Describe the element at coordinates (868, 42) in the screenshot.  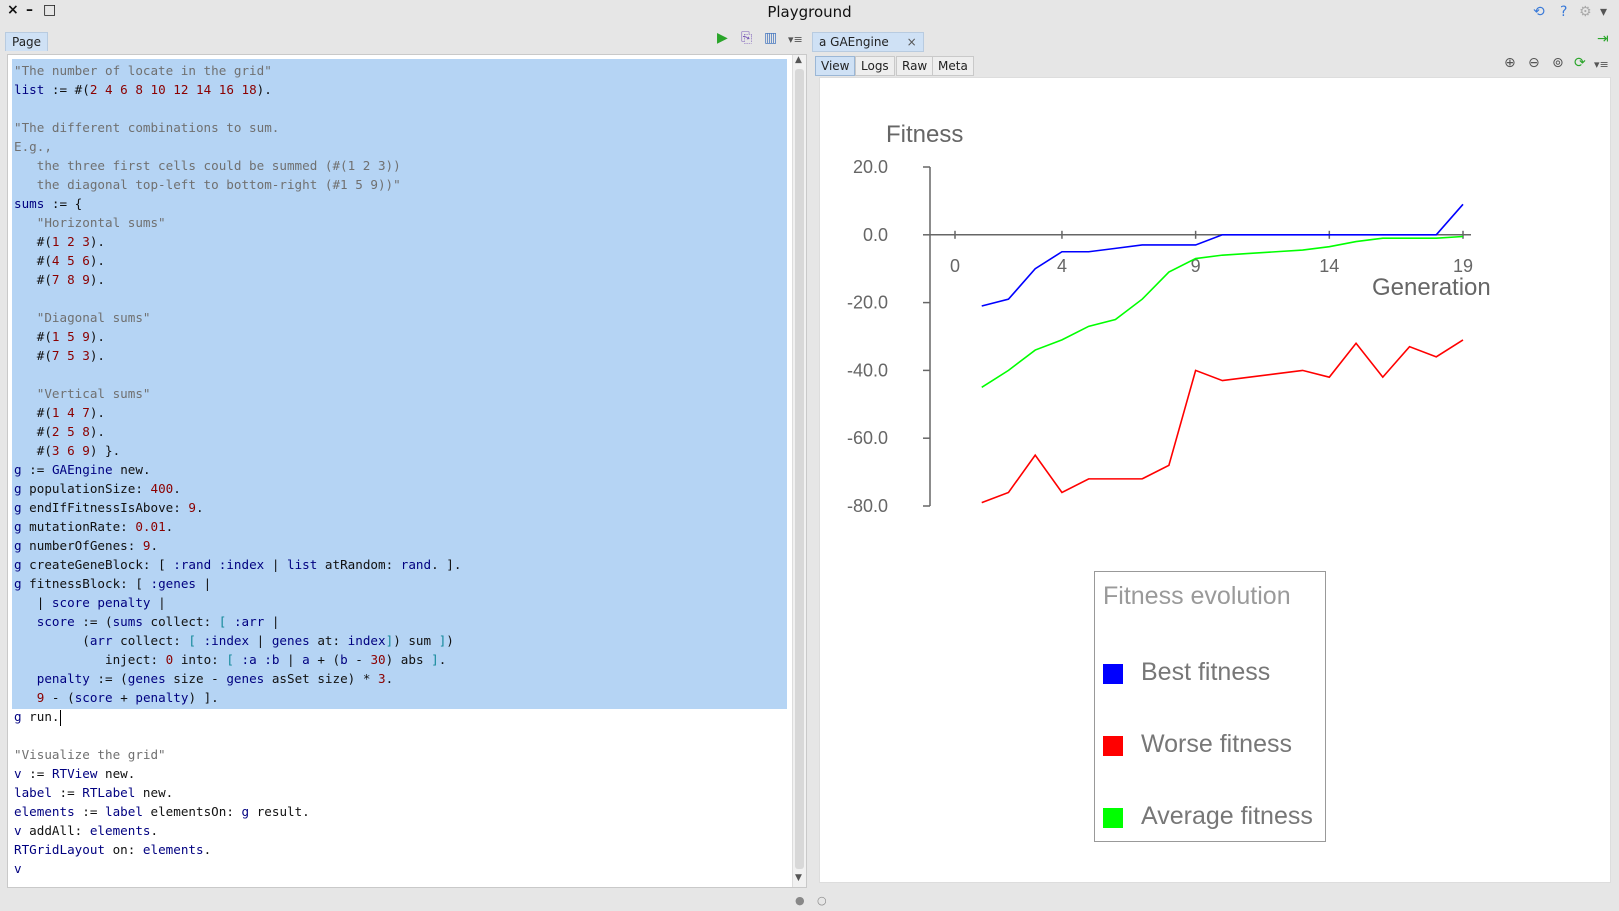
I see `tab-gaengine: a GAEngine ×` at that location.